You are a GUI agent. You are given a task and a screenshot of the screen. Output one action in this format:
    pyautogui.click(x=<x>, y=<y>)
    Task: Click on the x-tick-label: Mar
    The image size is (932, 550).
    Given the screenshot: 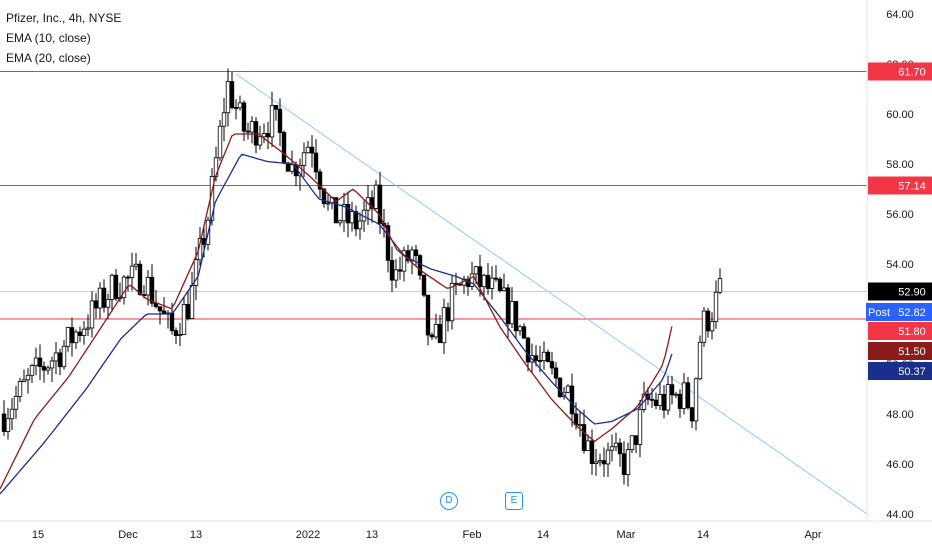 What is the action you would take?
    pyautogui.click(x=626, y=535)
    